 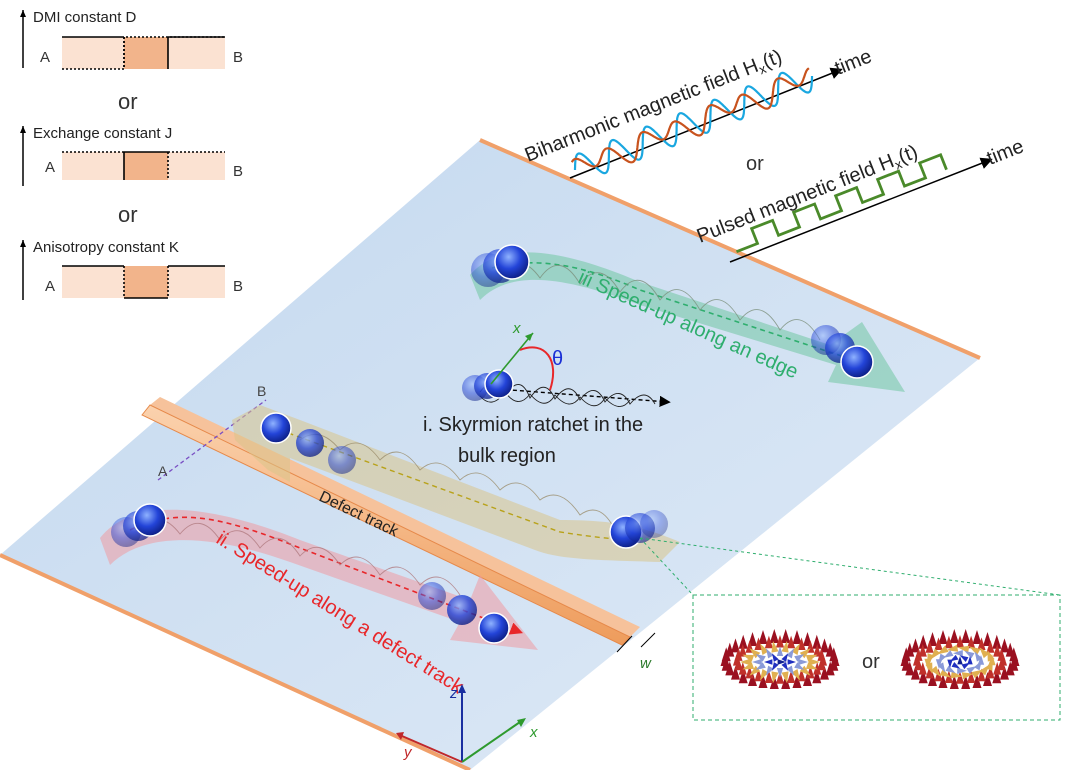 What do you see at coordinates (522, 361) in the screenshot?
I see `local-axes` at bounding box center [522, 361].